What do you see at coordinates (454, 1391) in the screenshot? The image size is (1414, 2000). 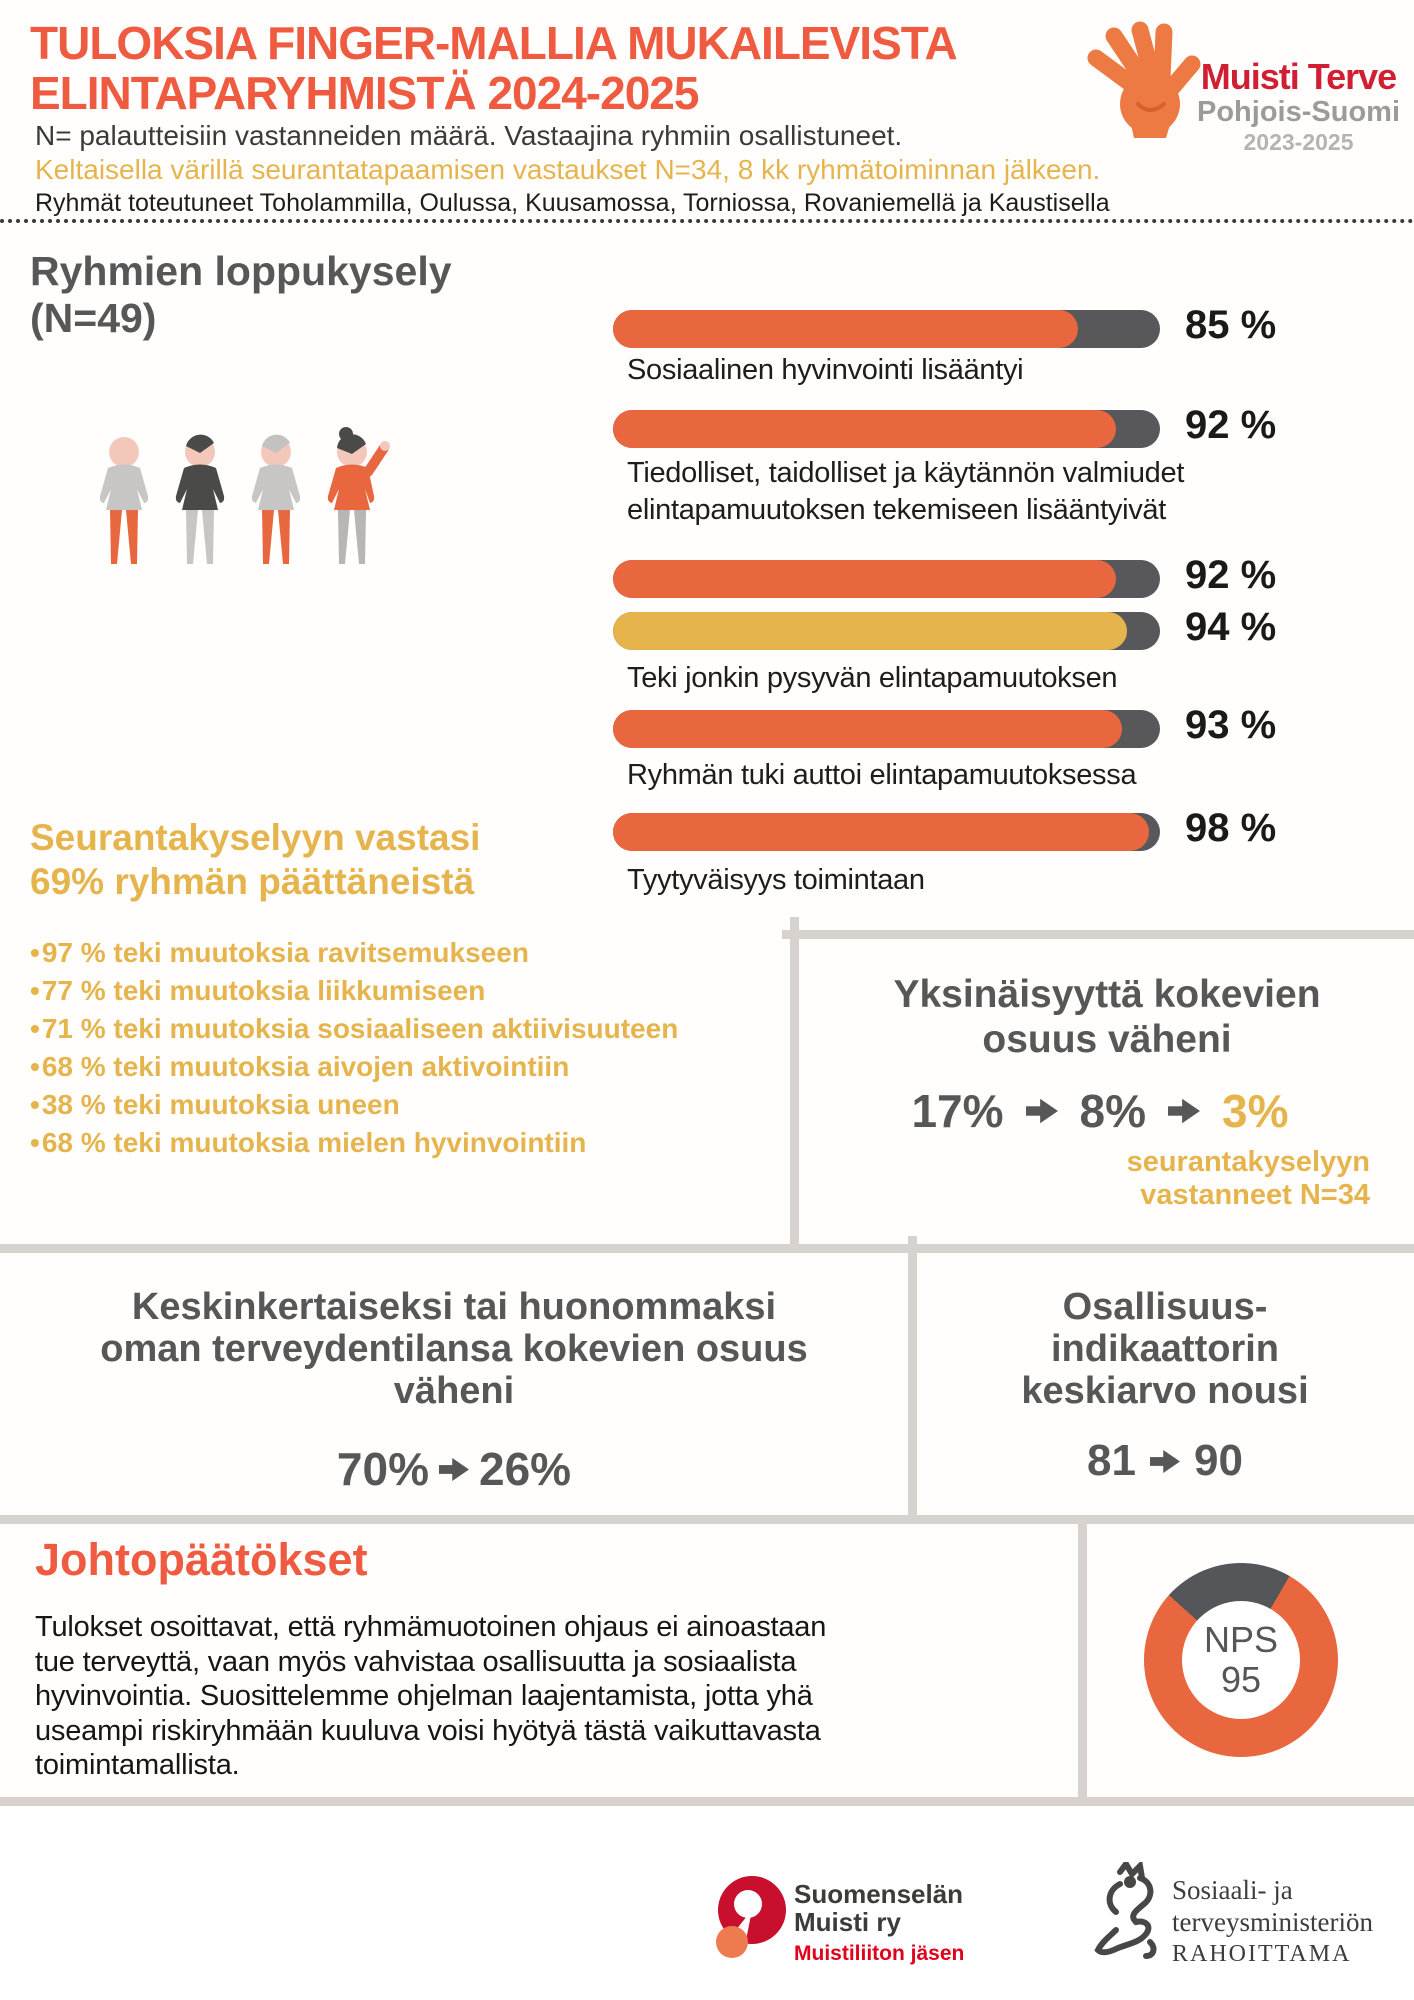 I see `health-title-line3: väheni` at bounding box center [454, 1391].